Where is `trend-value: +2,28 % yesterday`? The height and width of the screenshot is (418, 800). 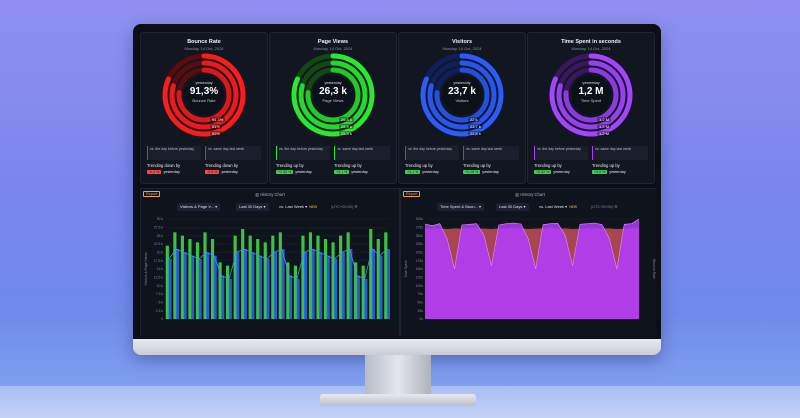 trend-value: +2,28 % yesterday is located at coordinates (481, 172).